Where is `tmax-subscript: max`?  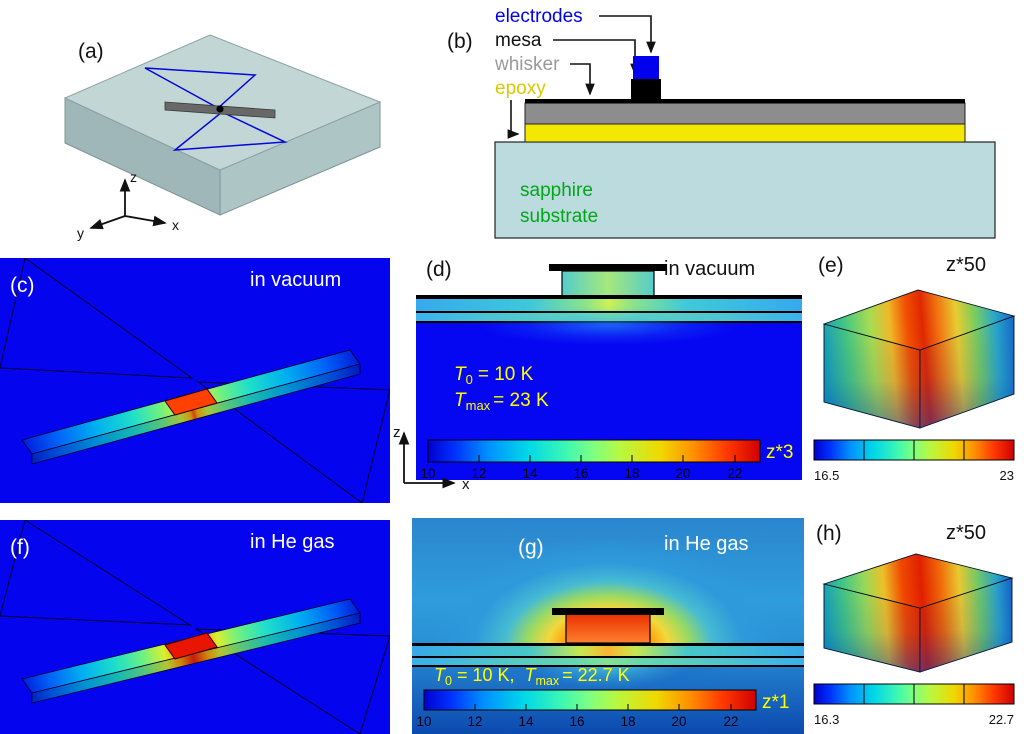 tmax-subscript: max is located at coordinates (548, 681).